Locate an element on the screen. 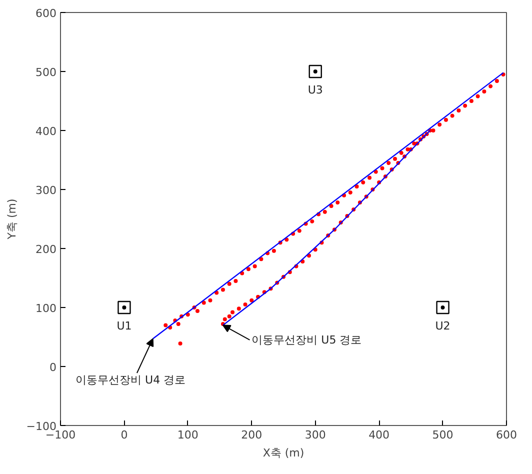 This screenshot has width=532, height=474. x-tick-label: 0 is located at coordinates (124, 435).